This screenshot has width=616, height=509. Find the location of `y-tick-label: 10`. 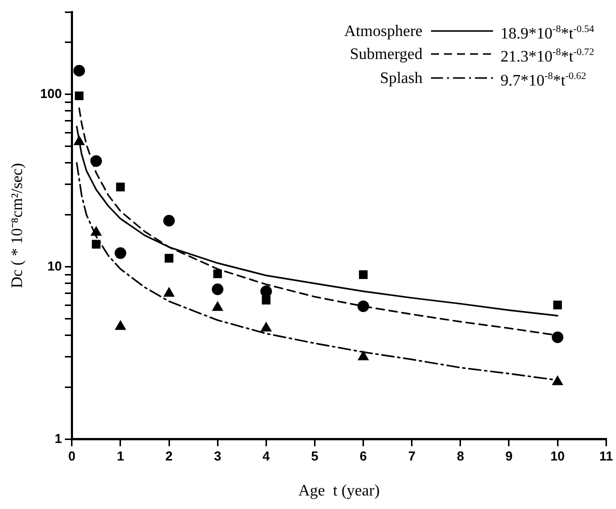

y-tick-label: 10 is located at coordinates (54, 266).